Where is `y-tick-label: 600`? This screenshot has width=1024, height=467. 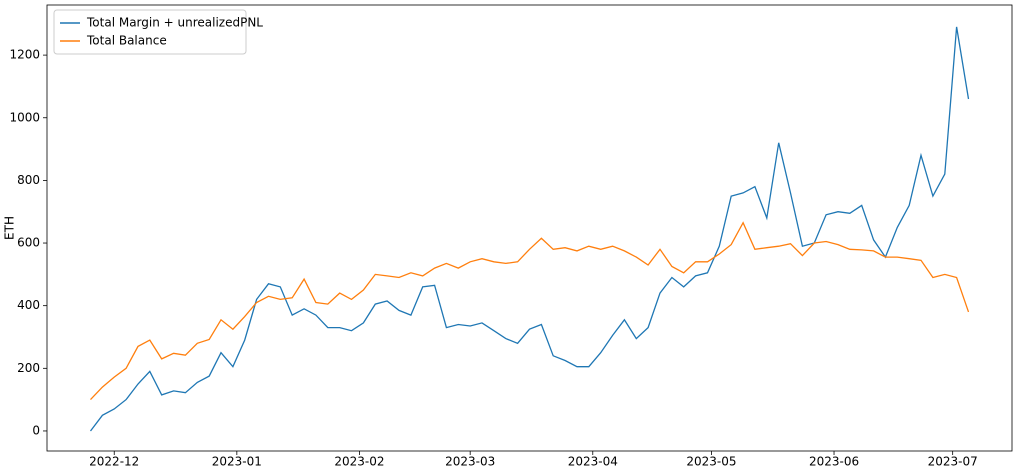 y-tick-label: 600 is located at coordinates (28, 243).